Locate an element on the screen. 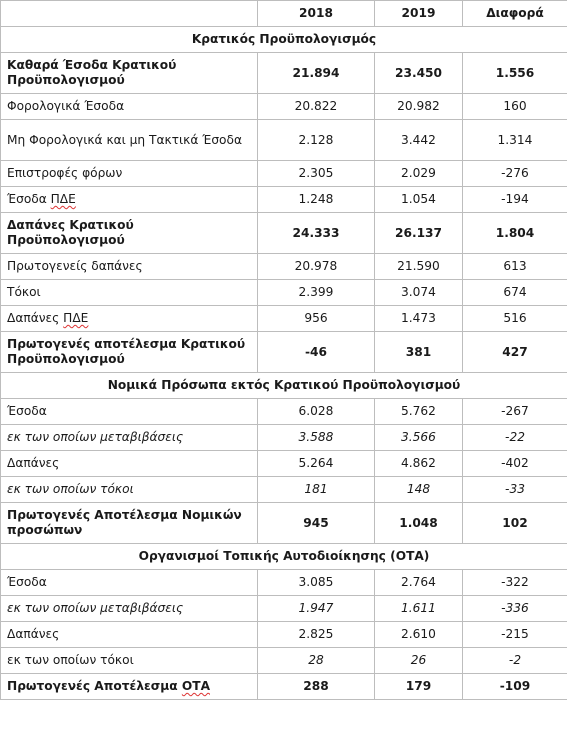 The image size is (567, 739). header-2018: 2018 is located at coordinates (316, 13).